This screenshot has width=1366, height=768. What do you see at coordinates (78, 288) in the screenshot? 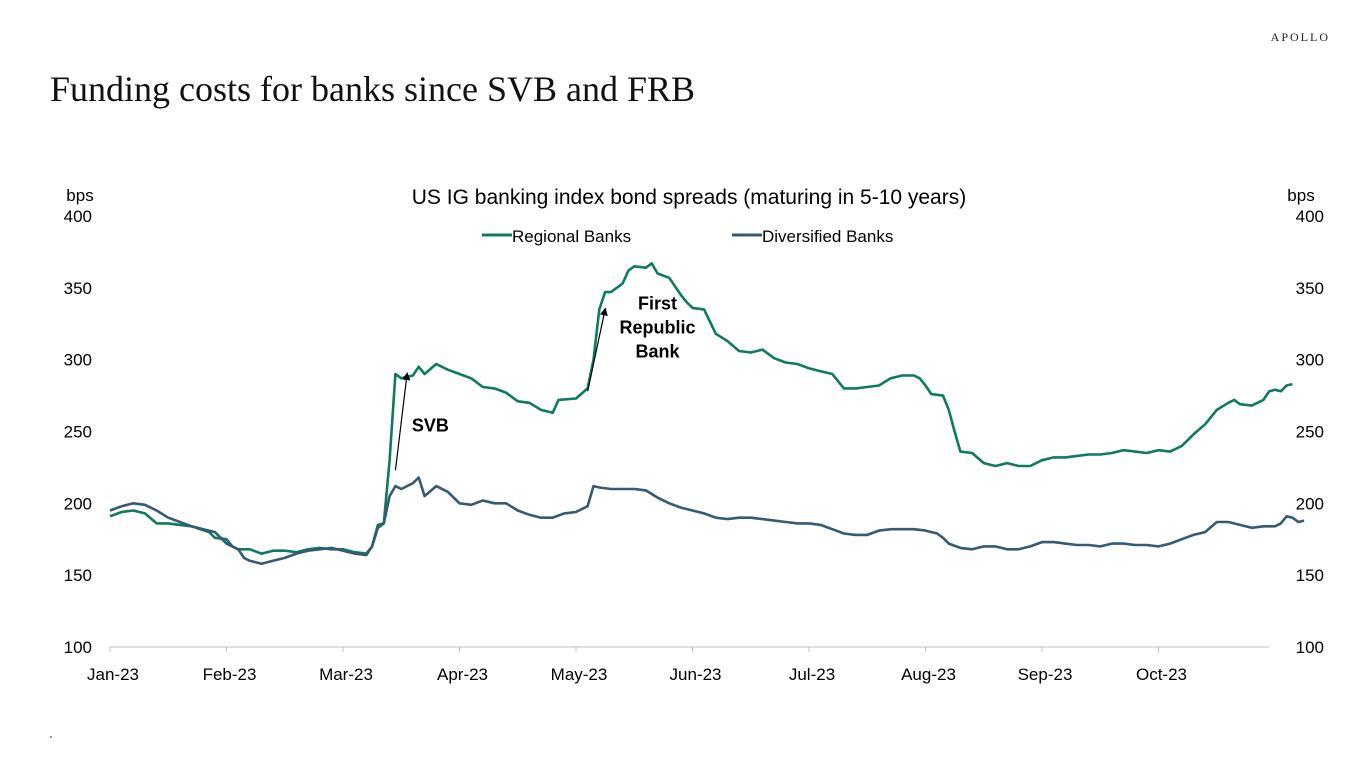
I see `y-tick-label-left: 350` at bounding box center [78, 288].